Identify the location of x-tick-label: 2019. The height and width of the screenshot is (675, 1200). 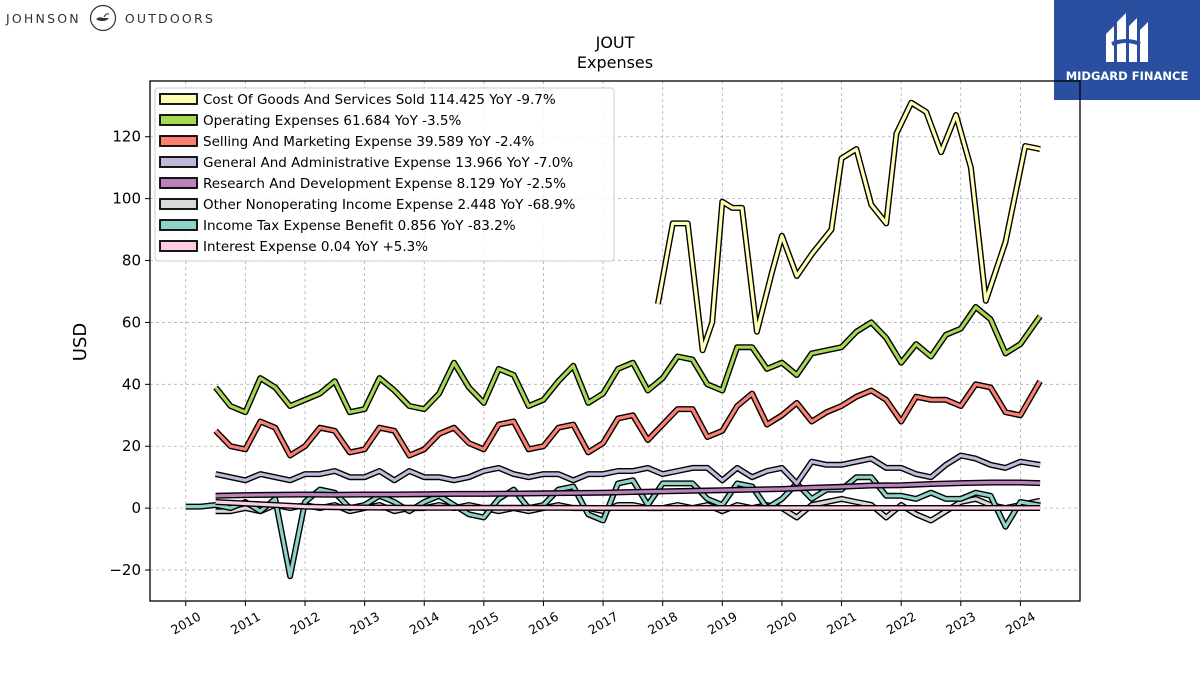
(722, 623).